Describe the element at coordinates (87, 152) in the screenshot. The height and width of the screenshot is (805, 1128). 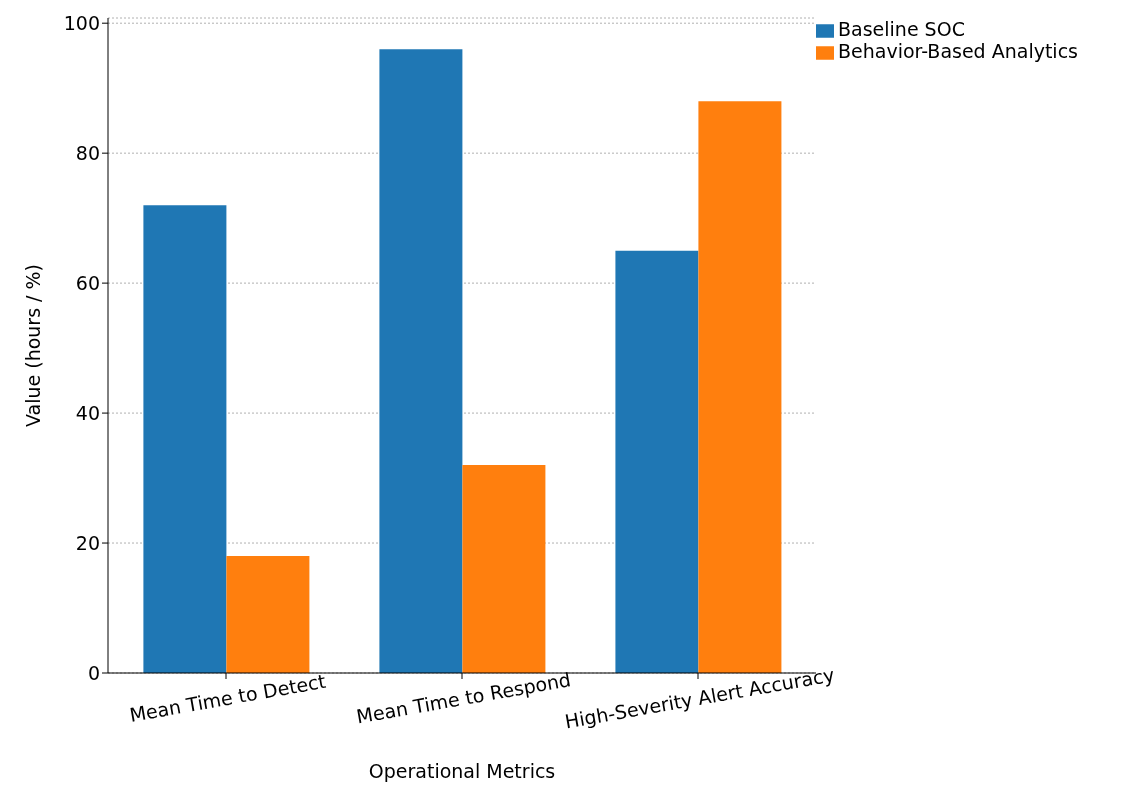
I see `y-tick-label: 80` at that location.